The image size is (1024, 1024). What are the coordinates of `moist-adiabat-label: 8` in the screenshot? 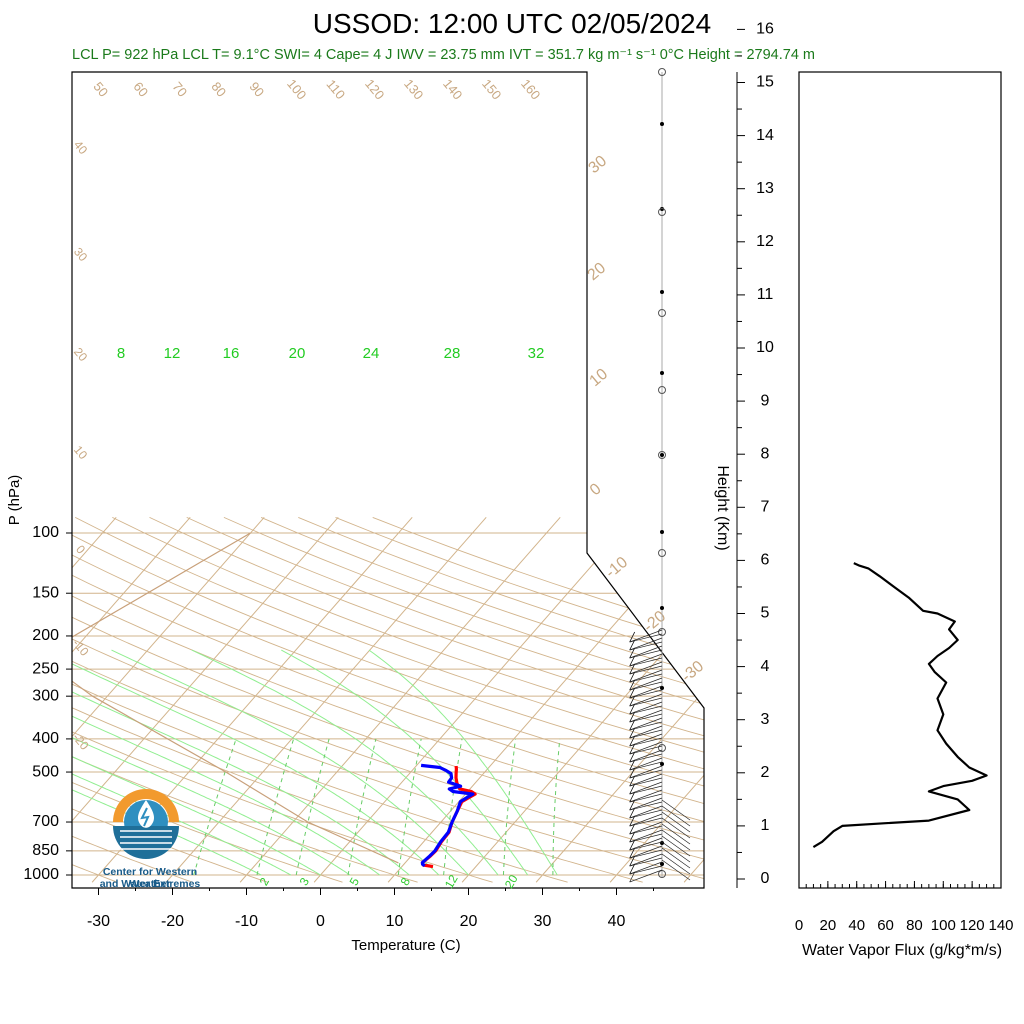 It's located at (121, 353).